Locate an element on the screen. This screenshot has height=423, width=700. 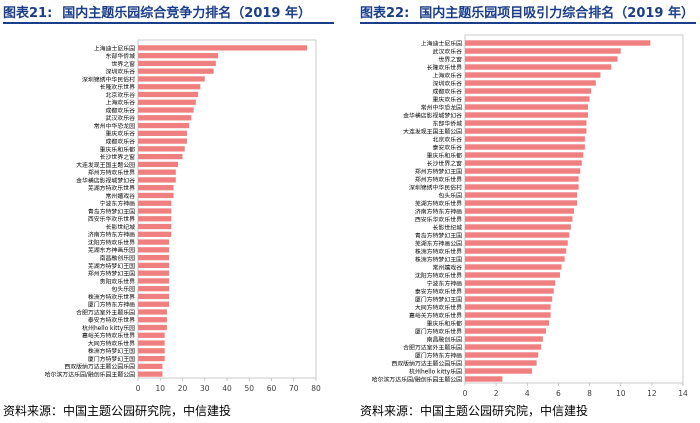
left-category-label: 芜湖方特梦幻王国 is located at coordinates (111, 266).